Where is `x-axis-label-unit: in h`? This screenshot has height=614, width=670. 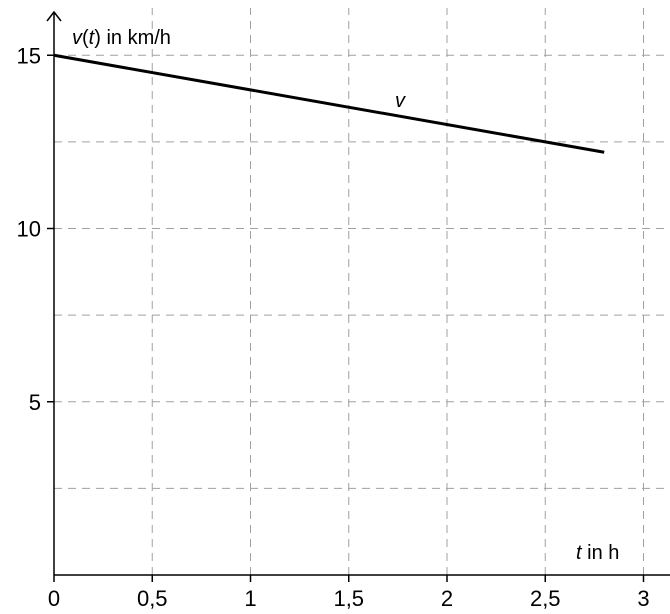
x-axis-label-unit: in h is located at coordinates (601, 553).